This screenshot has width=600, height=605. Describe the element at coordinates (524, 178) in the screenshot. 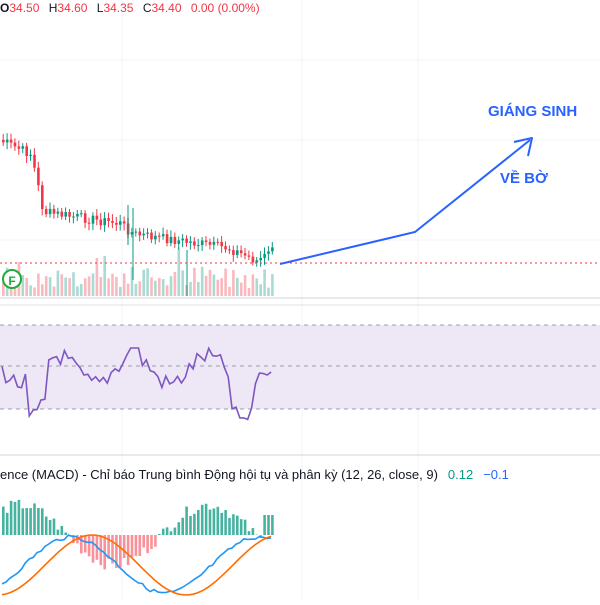

I see `annotation-mid-text: VỀ BỜ` at that location.